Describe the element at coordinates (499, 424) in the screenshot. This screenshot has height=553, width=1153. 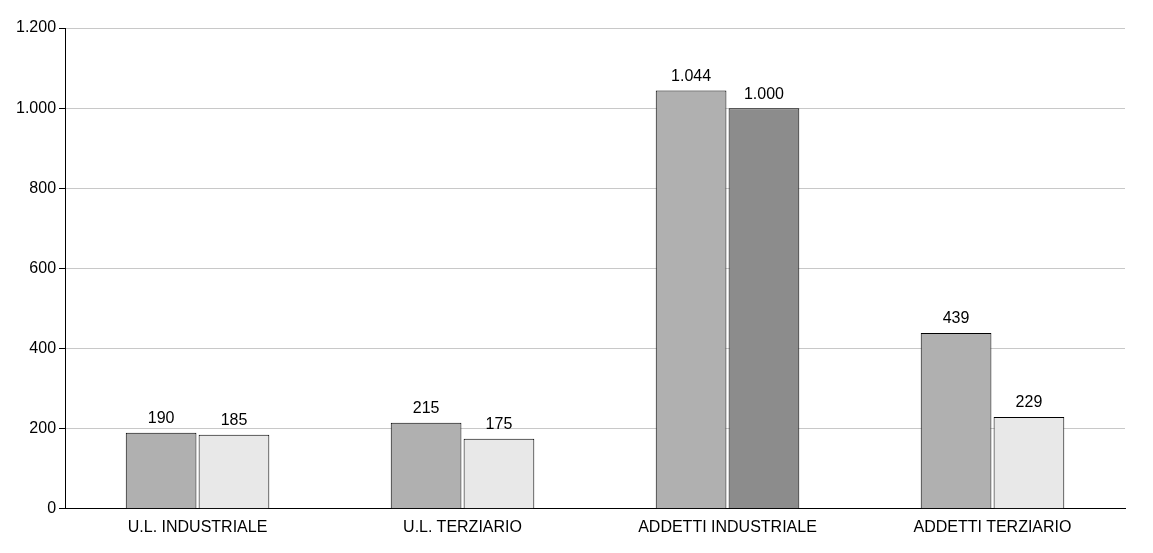
I see `data-label: 175` at that location.